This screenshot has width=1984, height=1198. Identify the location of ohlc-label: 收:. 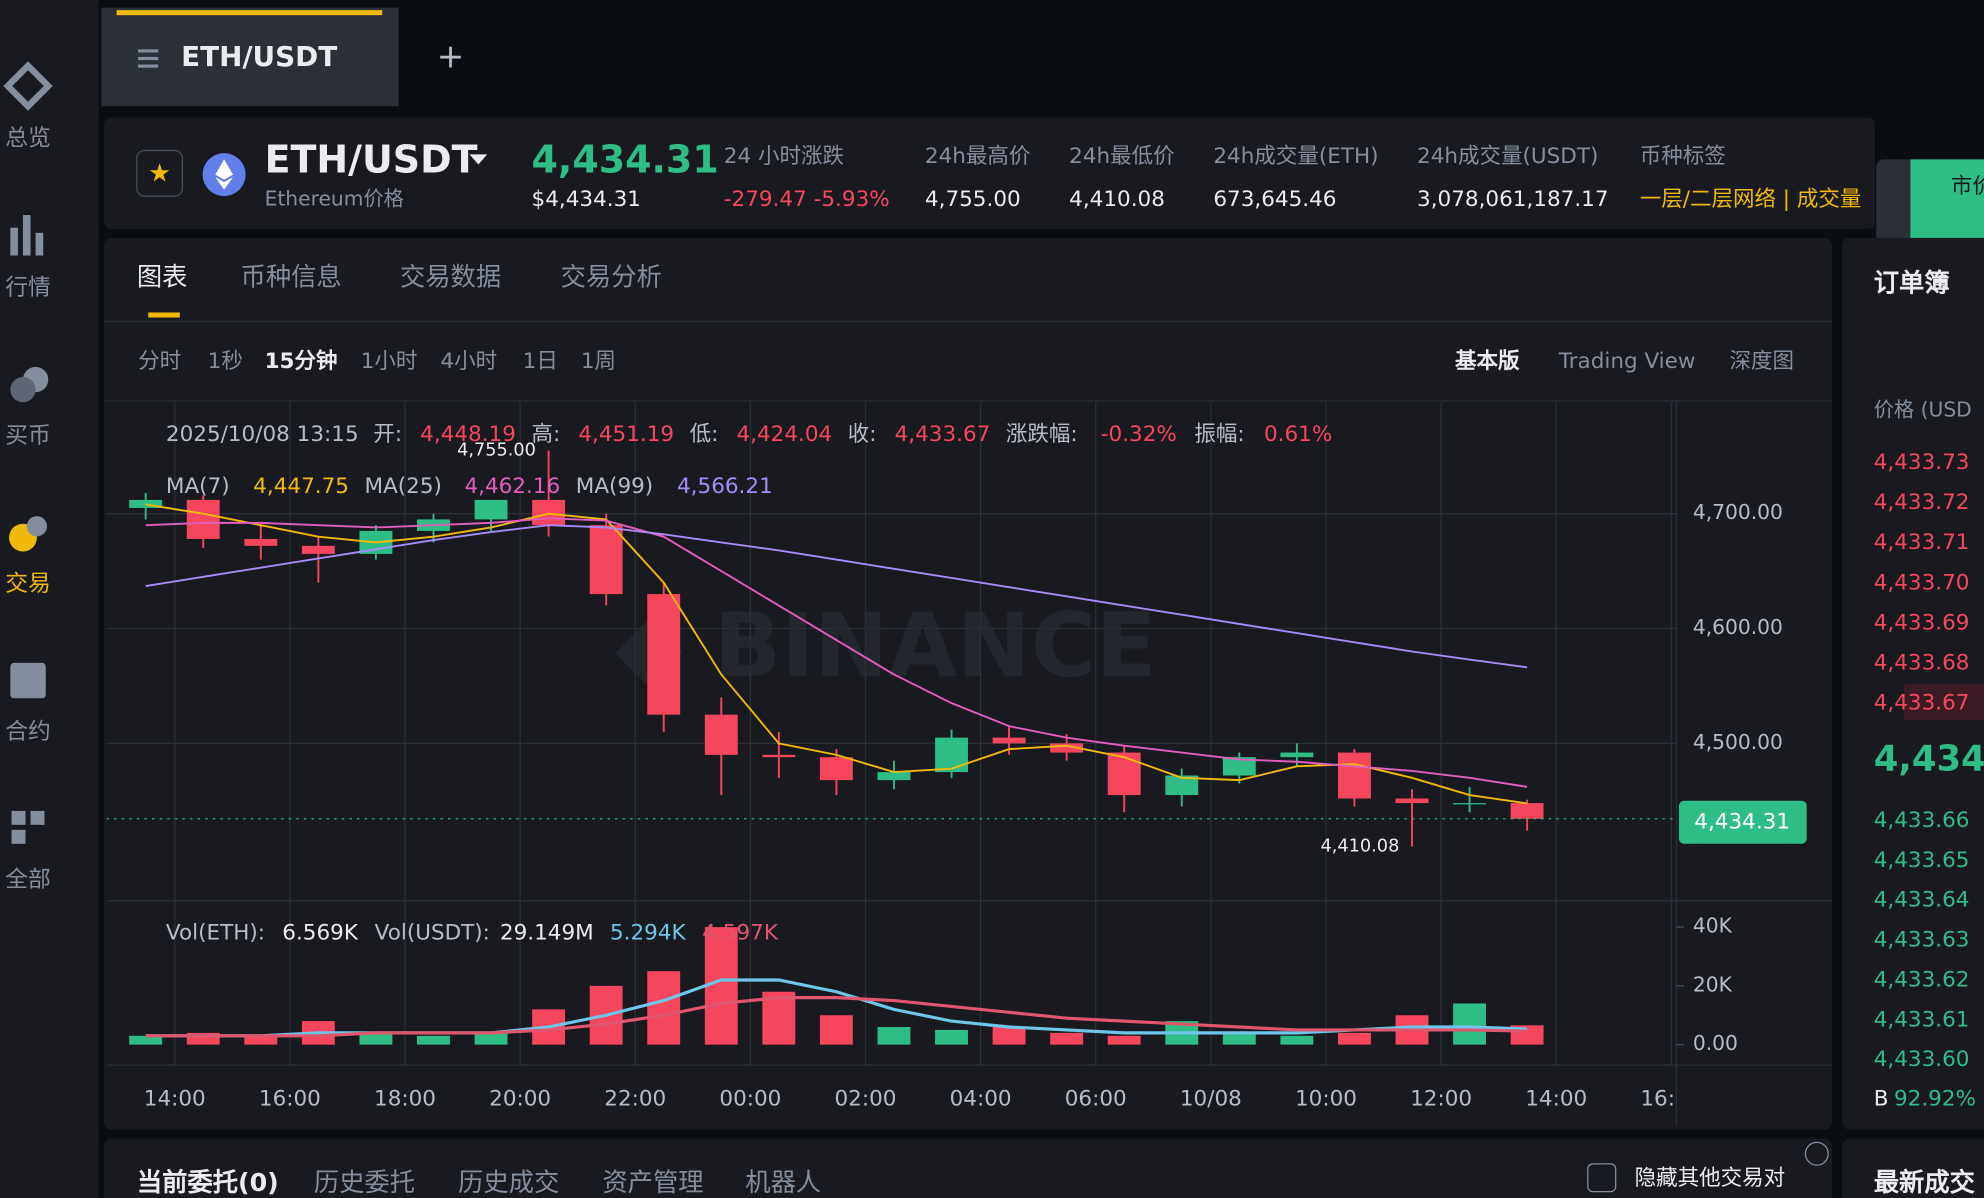
(862, 434).